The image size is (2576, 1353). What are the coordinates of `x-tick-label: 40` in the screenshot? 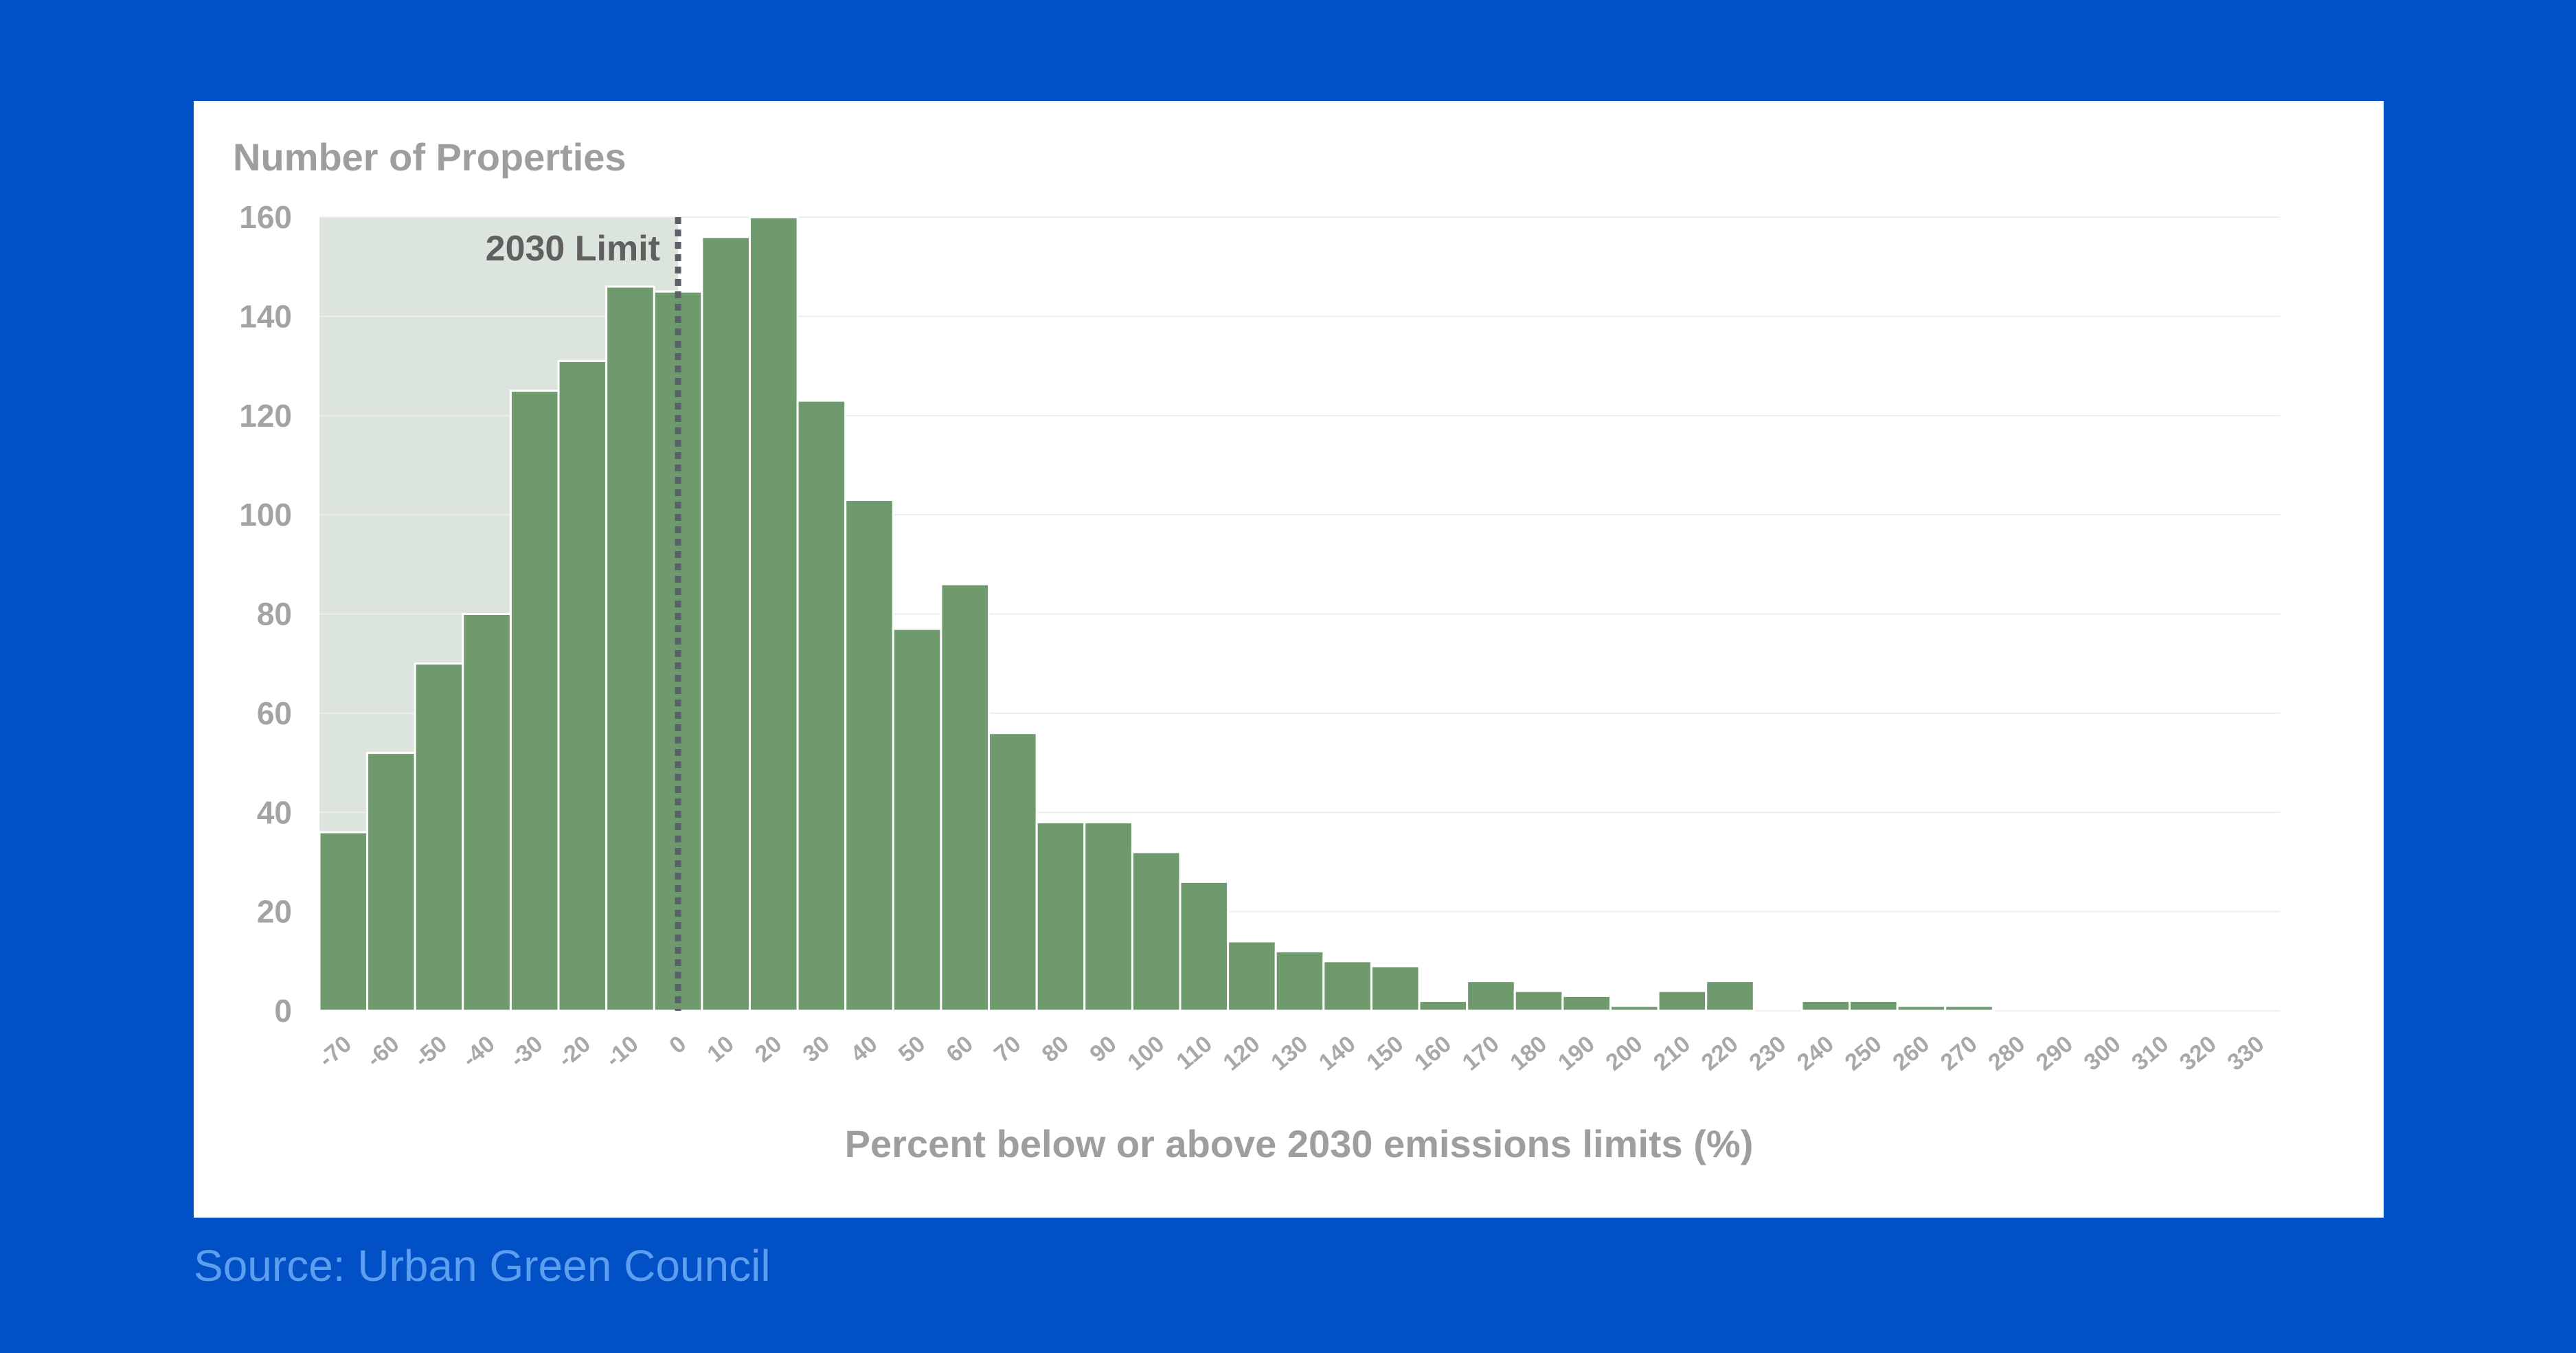 It's located at (864, 1049).